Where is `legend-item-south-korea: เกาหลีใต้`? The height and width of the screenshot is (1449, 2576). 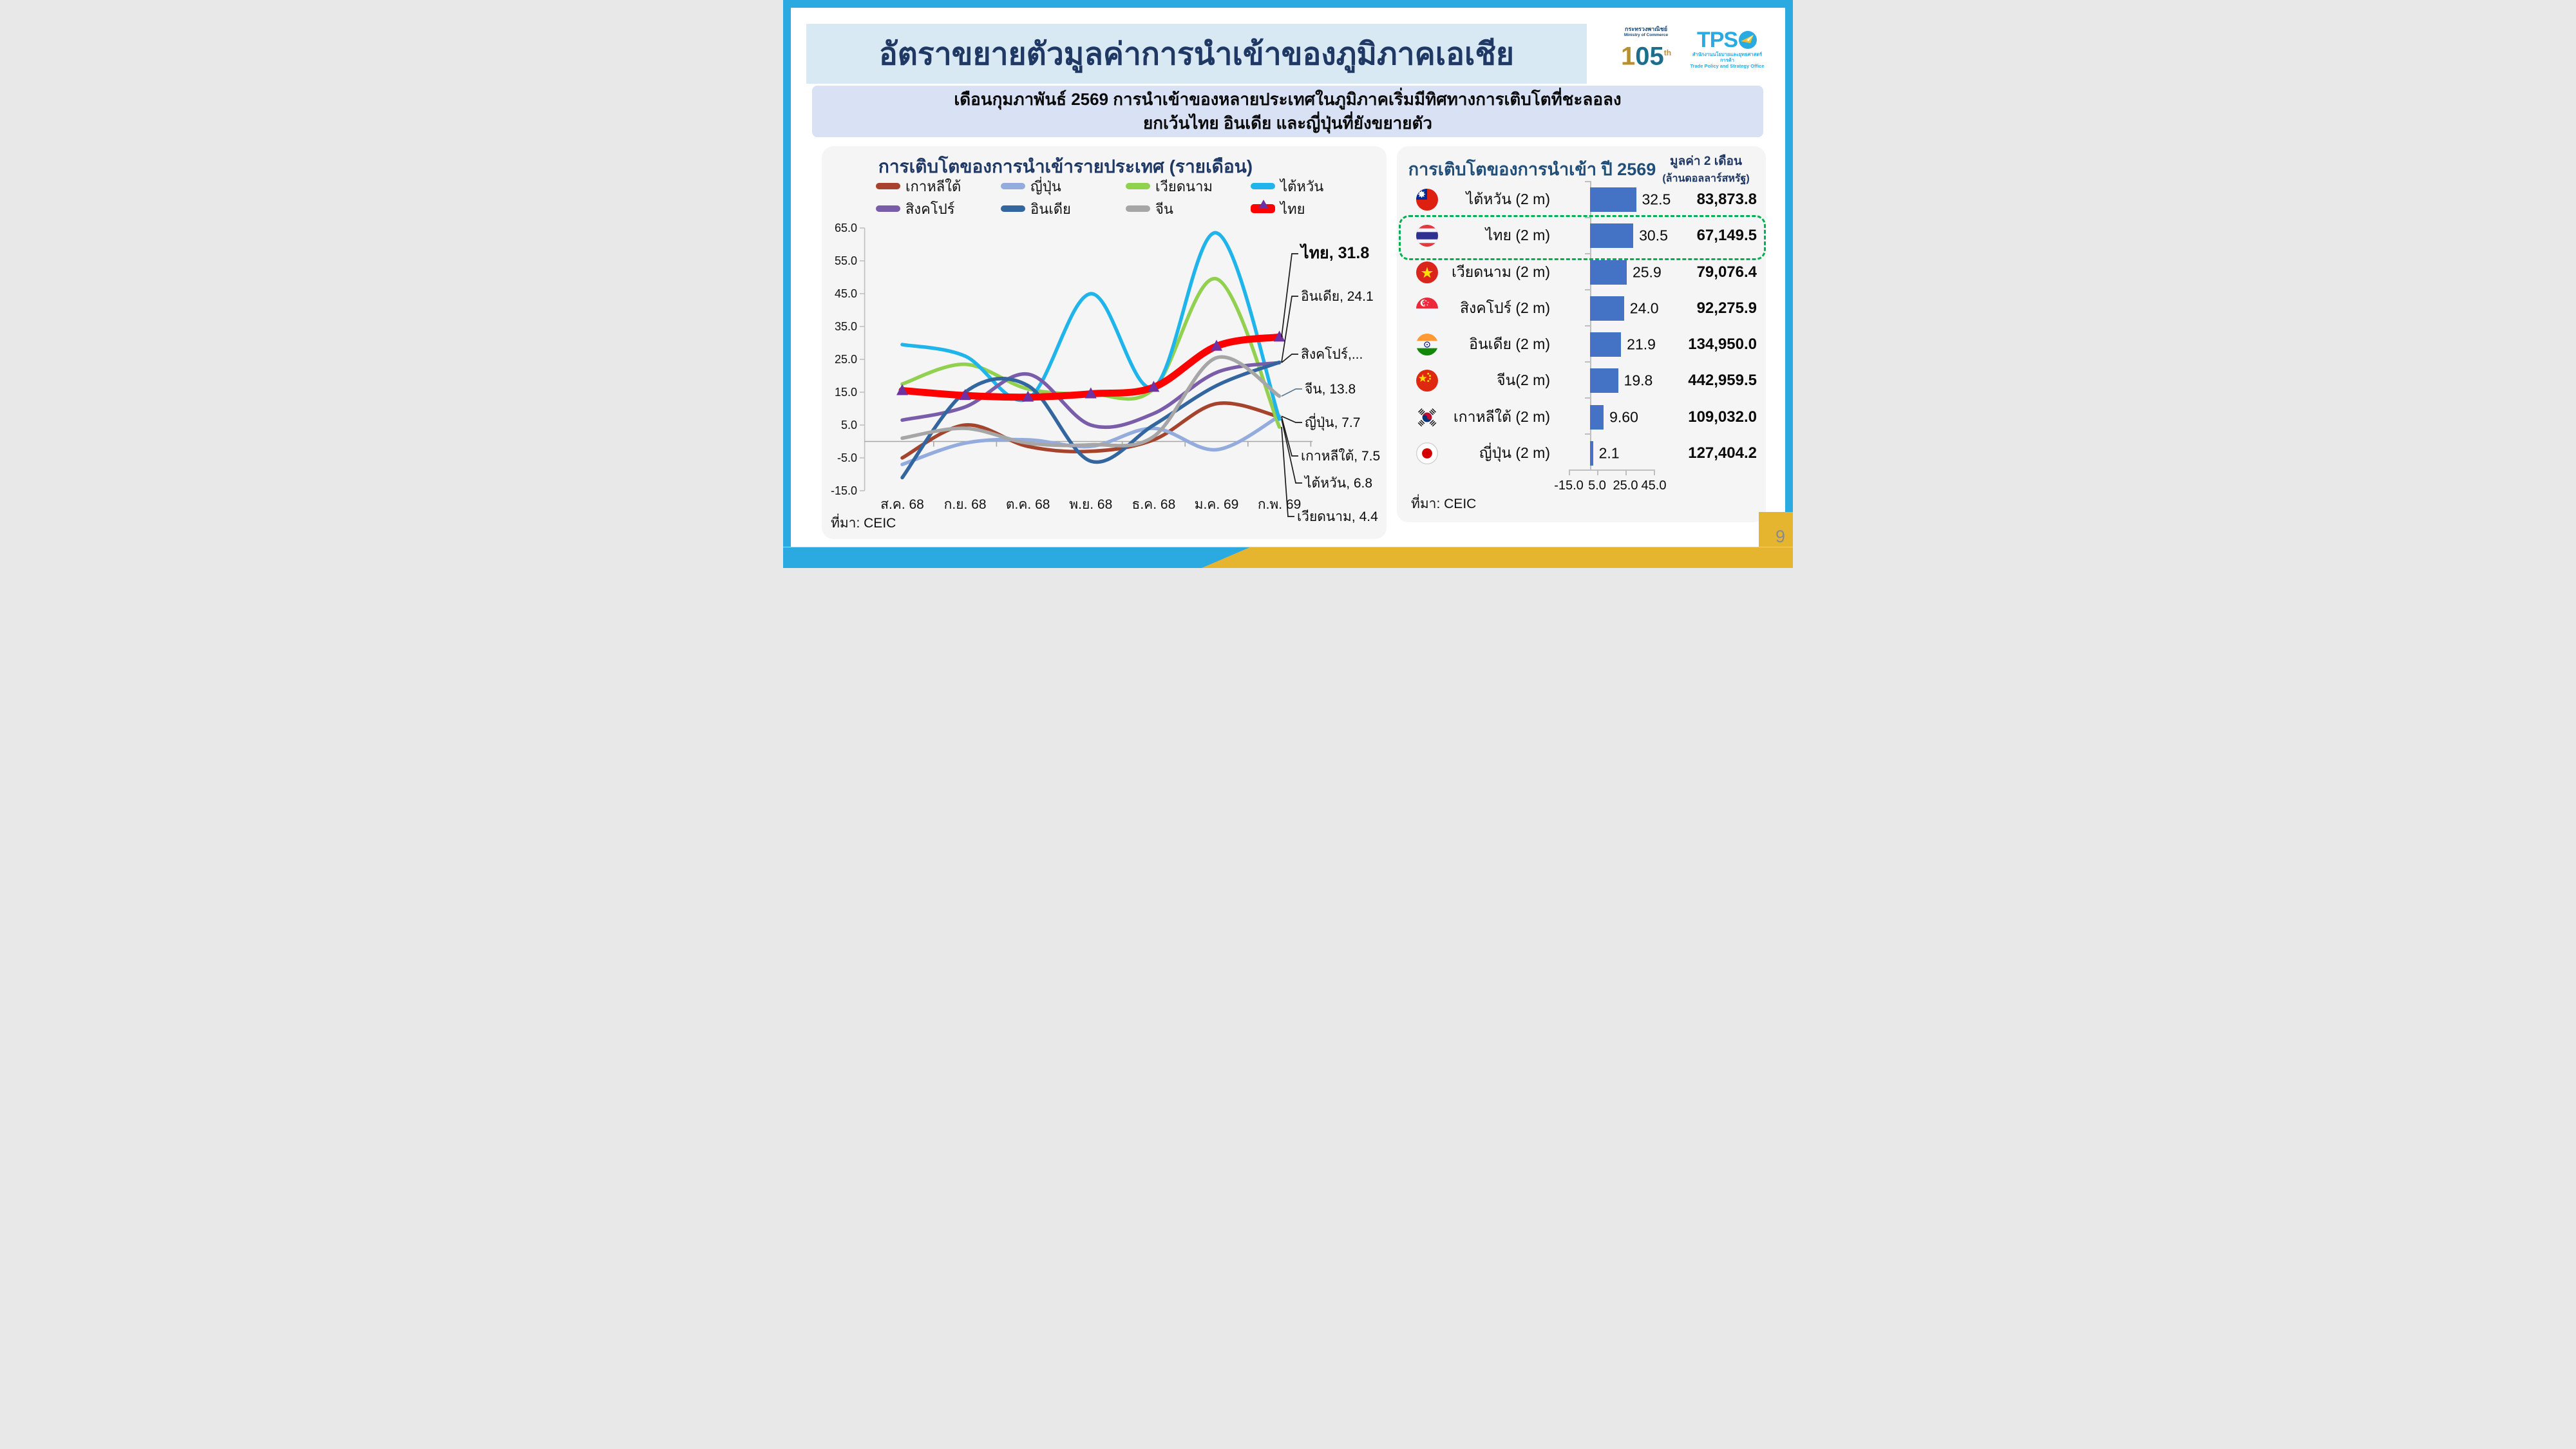 legend-item-south-korea: เกาหลีใต้ is located at coordinates (918, 186).